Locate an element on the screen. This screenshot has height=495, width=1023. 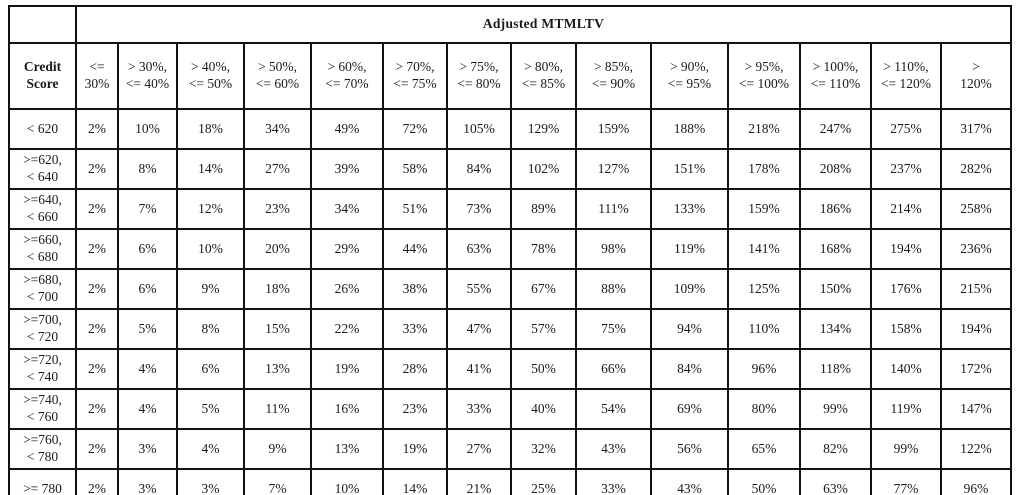
table-cell: 55% is located at coordinates (479, 289).